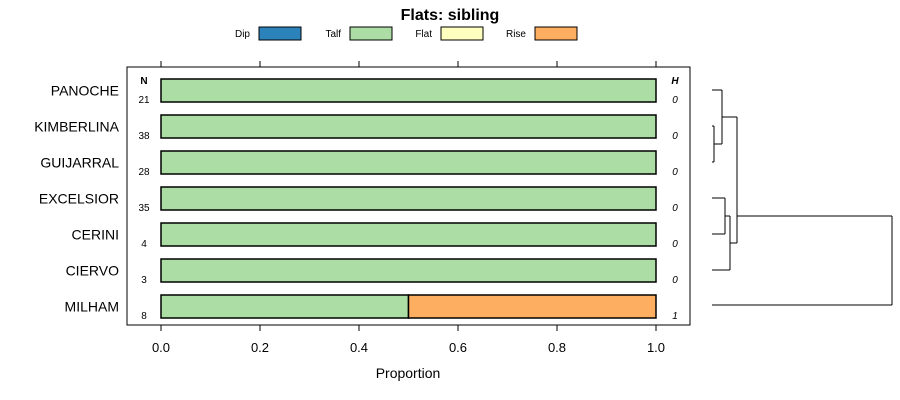 Image resolution: width=900 pixels, height=400 pixels. I want to click on category-label: EXCELSIOR, so click(79, 199).